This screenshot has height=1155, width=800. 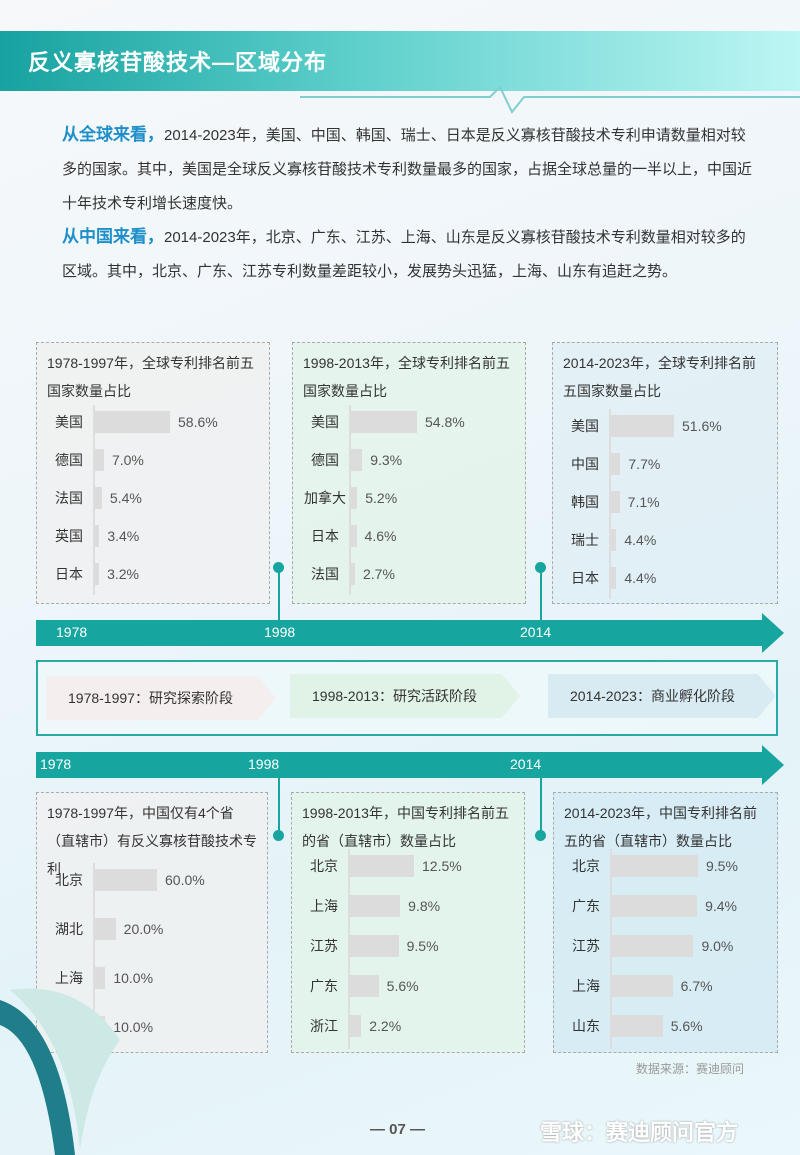 What do you see at coordinates (123, 574) in the screenshot?
I see `bar-value-label: 3.2%` at bounding box center [123, 574].